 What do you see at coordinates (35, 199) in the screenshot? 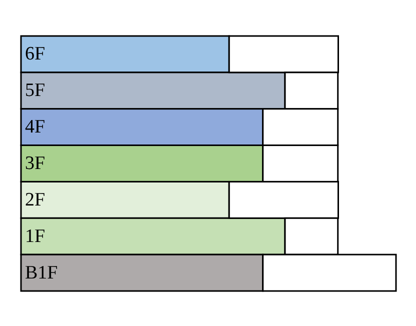
I see `y-tick-label: 2F` at bounding box center [35, 199].